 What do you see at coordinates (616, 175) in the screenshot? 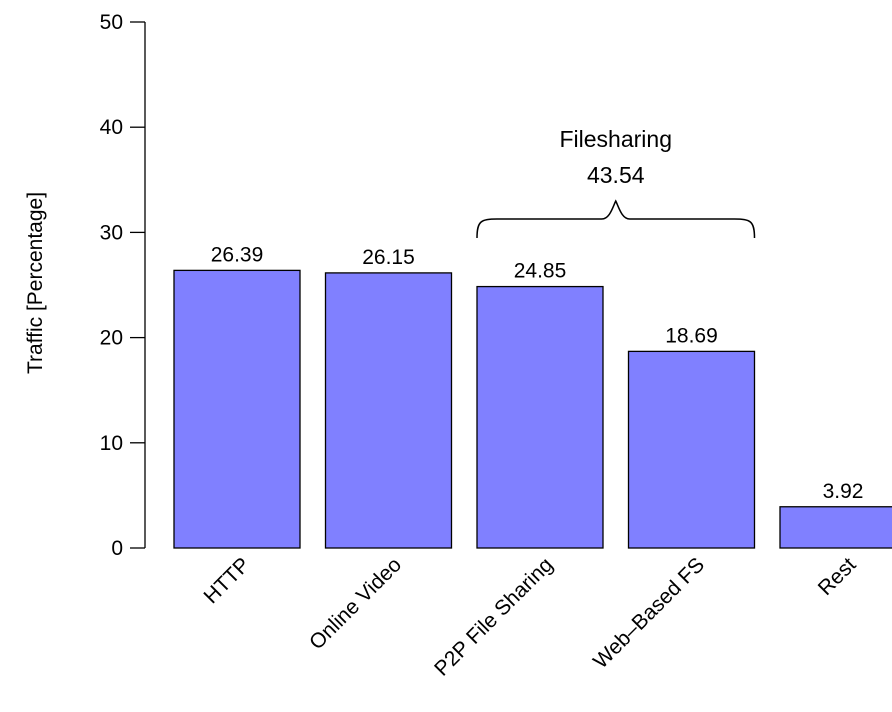
I see `annotation-value: 43.54` at bounding box center [616, 175].